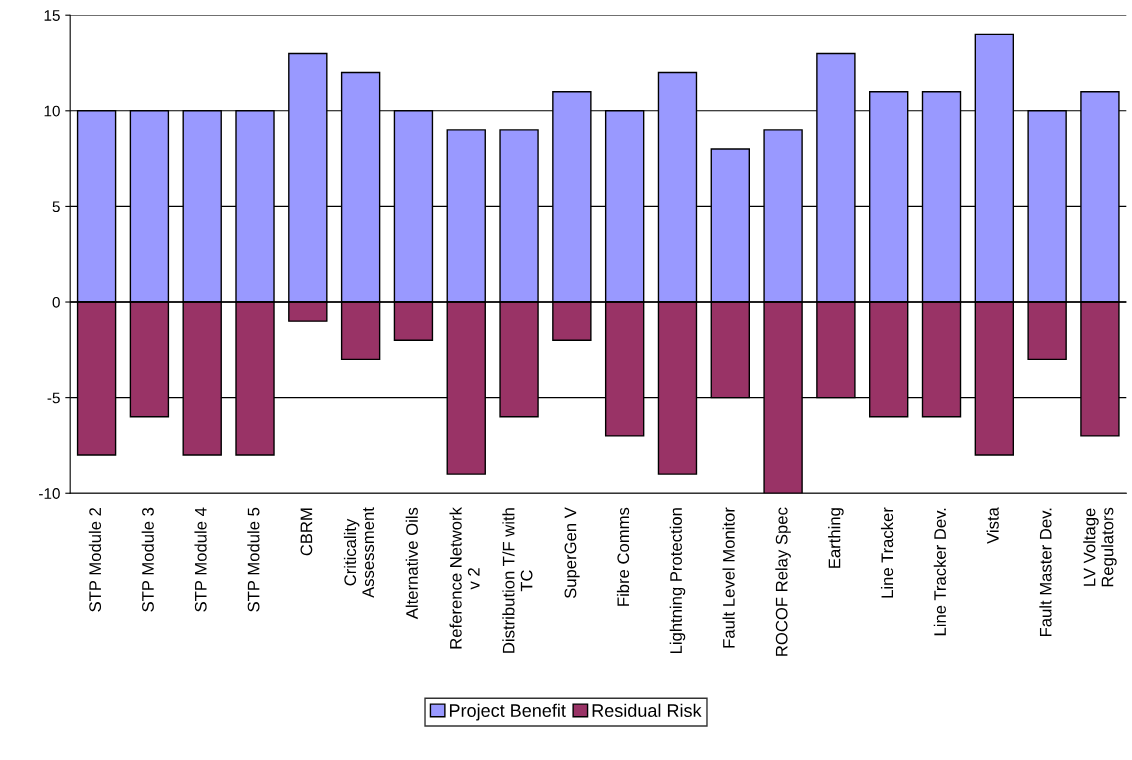 The image size is (1132, 760). I want to click on x-tick-label: Fibre Comms, so click(623, 556).